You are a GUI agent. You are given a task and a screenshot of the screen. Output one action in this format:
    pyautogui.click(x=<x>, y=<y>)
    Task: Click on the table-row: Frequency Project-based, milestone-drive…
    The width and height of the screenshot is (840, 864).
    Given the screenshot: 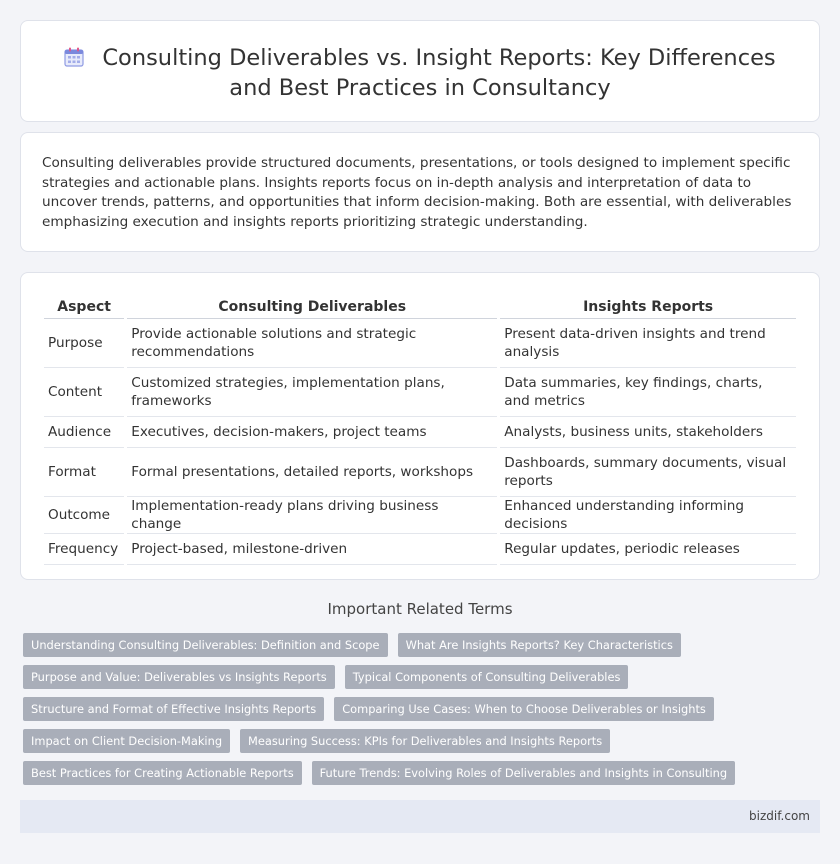 What is the action you would take?
    pyautogui.click(x=420, y=549)
    